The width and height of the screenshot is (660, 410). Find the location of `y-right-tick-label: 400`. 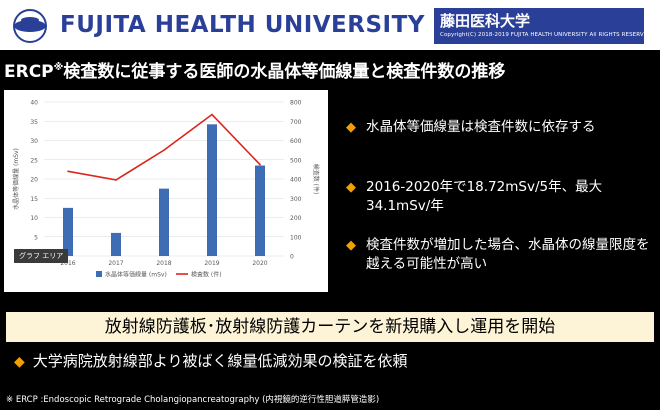

y-right-tick-label: 400 is located at coordinates (296, 180).